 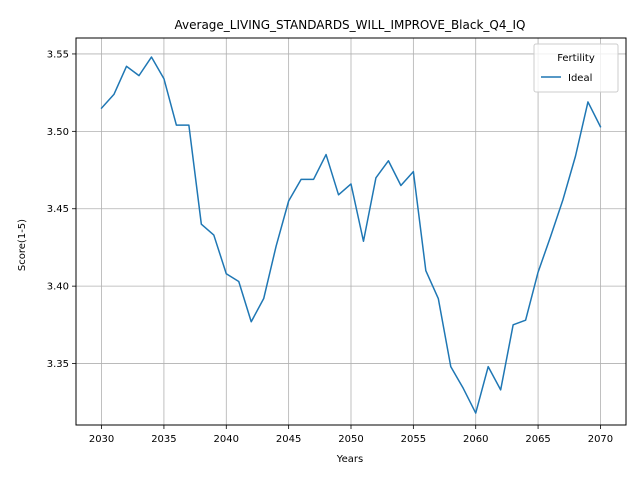 I want to click on legend: Fertility Ideal, so click(x=576, y=68).